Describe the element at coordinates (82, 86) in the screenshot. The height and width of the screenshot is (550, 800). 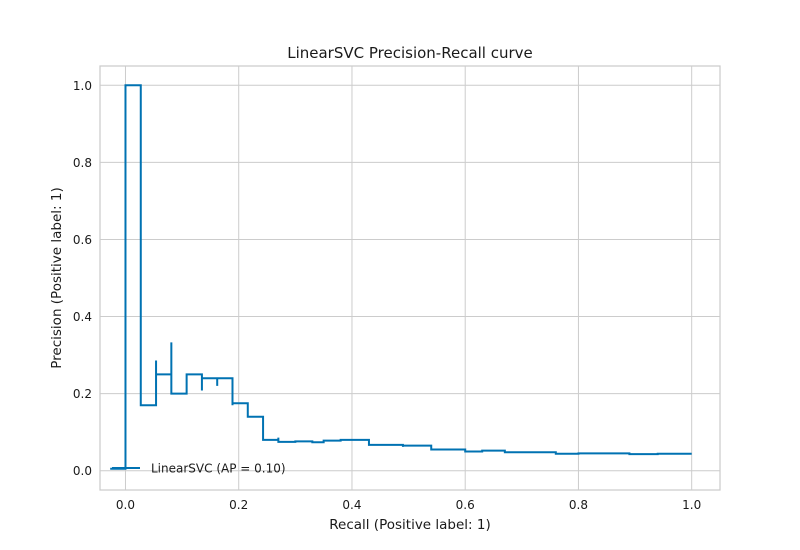
I see `y-tick-label: 1.0` at that location.